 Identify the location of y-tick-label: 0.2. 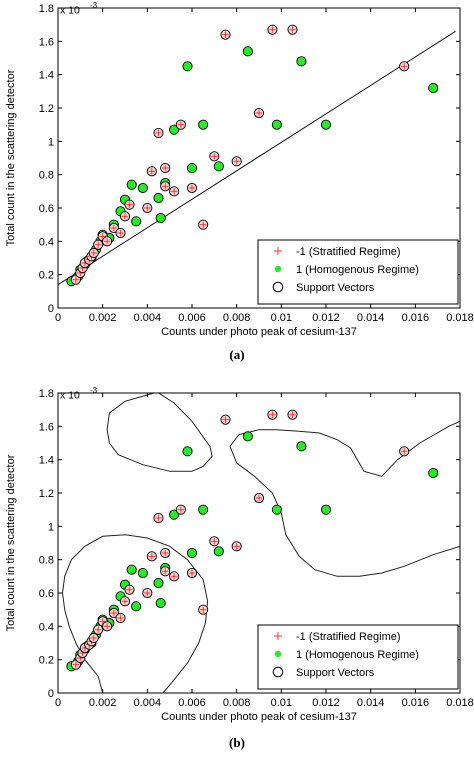
(46, 276).